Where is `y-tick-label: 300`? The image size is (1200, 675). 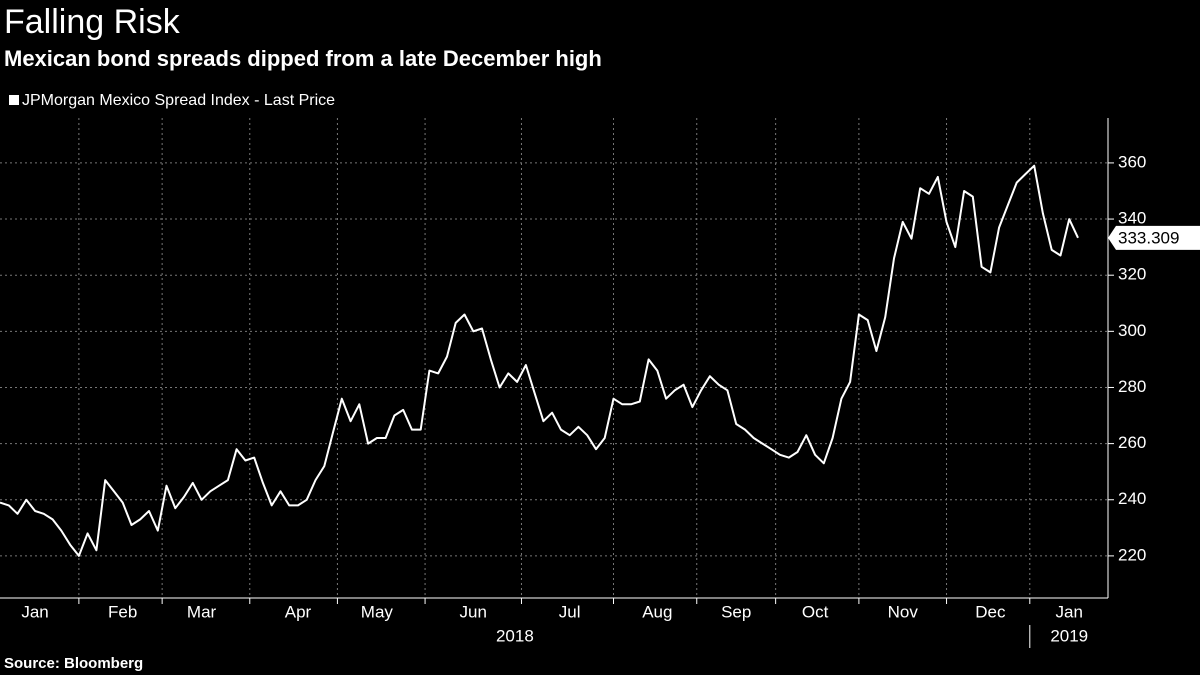 y-tick-label: 300 is located at coordinates (1132, 330).